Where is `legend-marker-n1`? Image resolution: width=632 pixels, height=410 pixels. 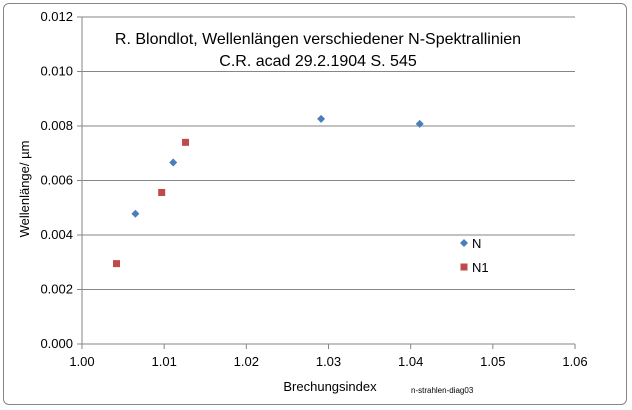 legend-marker-n1 is located at coordinates (464, 267).